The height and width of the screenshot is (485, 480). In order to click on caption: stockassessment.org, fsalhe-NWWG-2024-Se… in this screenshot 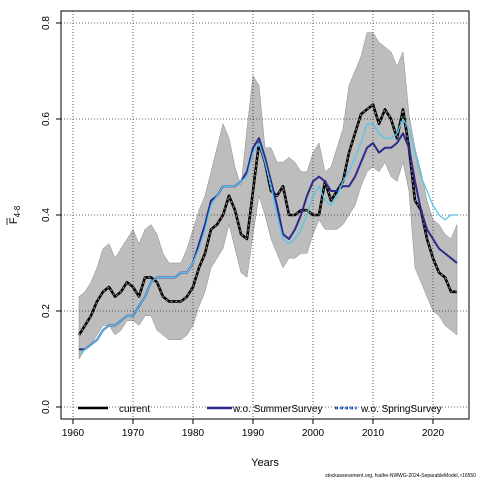, I will do `click(400, 476)`.